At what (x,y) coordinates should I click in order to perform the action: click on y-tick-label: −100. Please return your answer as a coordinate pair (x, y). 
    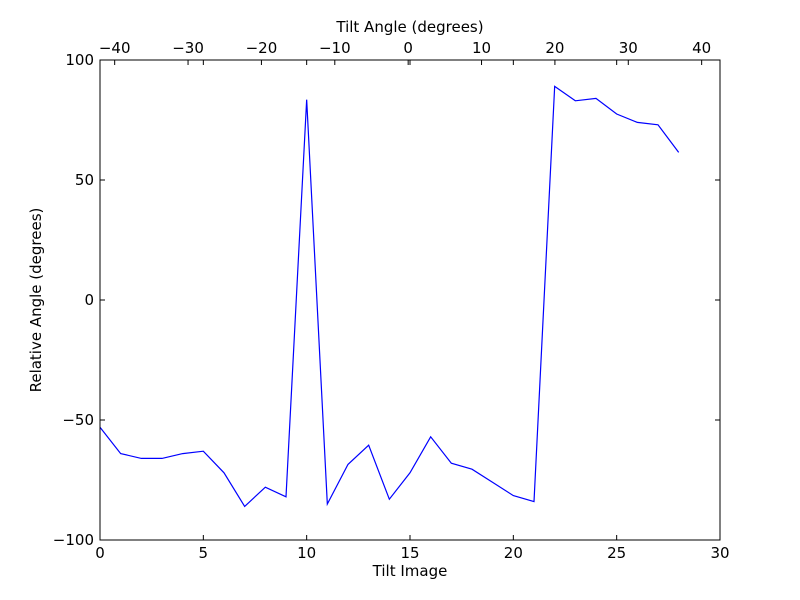
    Looking at the image, I should click on (73, 540).